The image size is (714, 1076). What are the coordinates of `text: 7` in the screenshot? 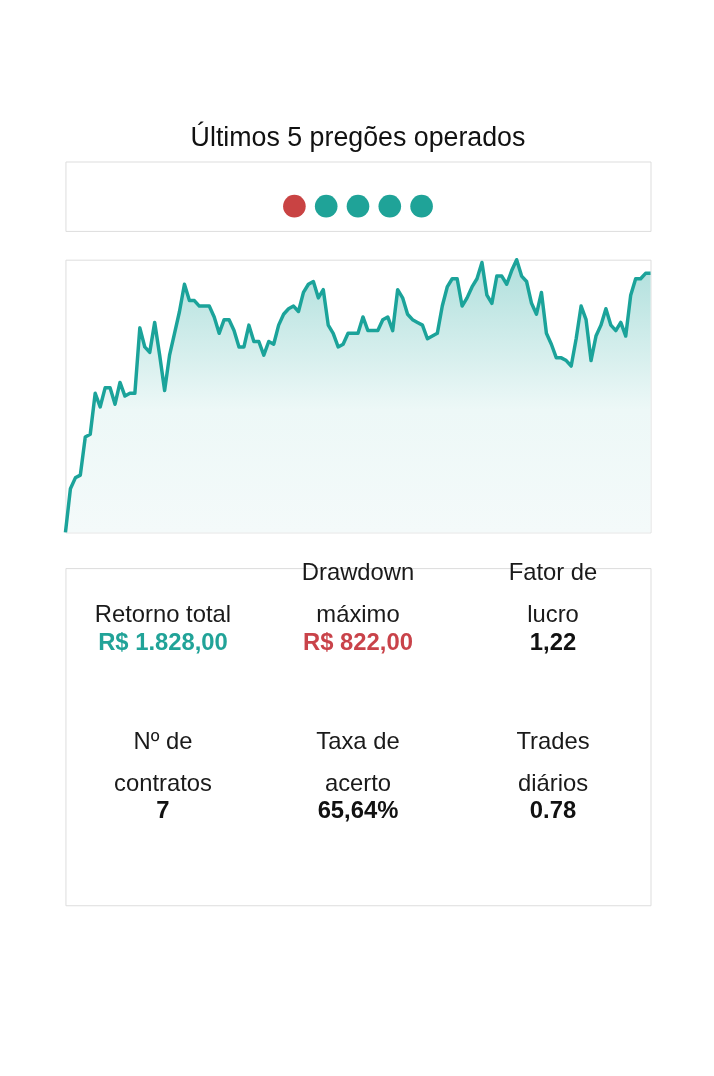 It's located at (163, 810).